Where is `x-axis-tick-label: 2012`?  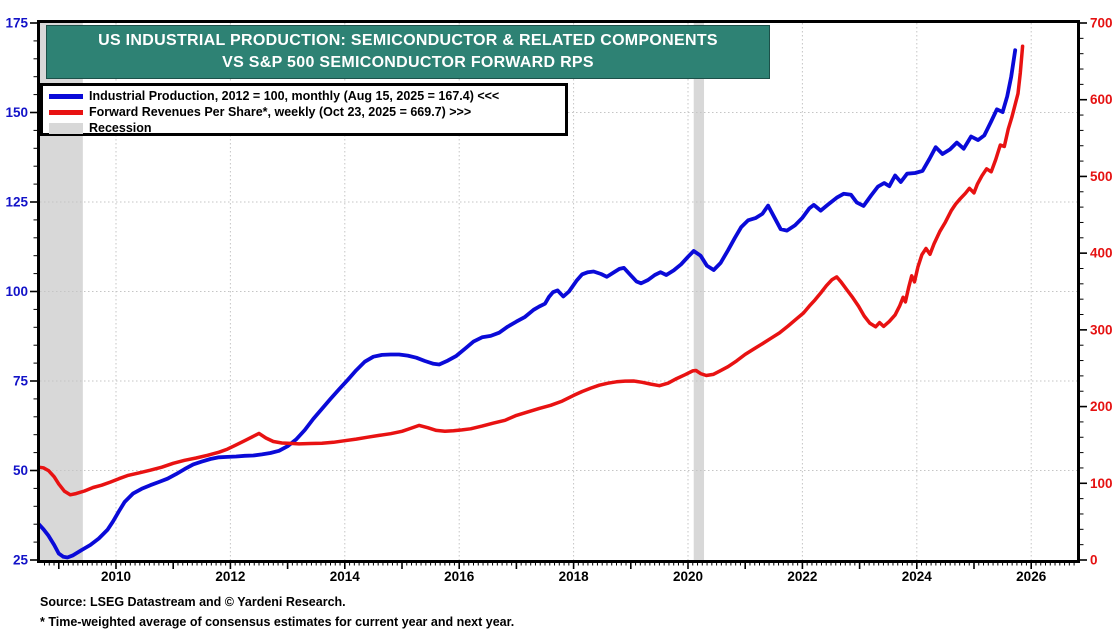
x-axis-tick-label: 2012 is located at coordinates (230, 576).